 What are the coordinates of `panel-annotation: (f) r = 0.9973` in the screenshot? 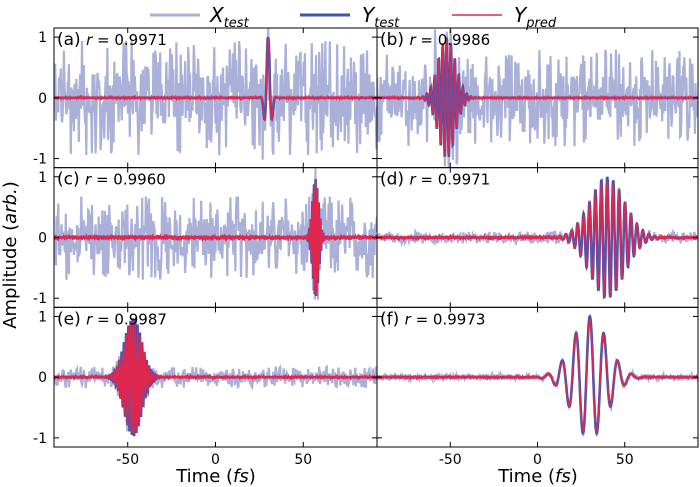 It's located at (432, 319).